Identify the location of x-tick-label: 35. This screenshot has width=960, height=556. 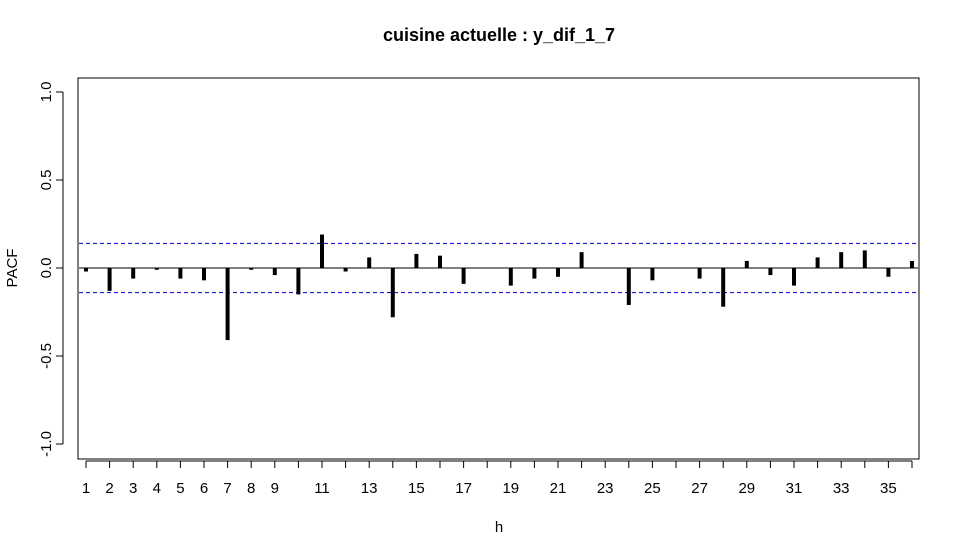
(888, 488).